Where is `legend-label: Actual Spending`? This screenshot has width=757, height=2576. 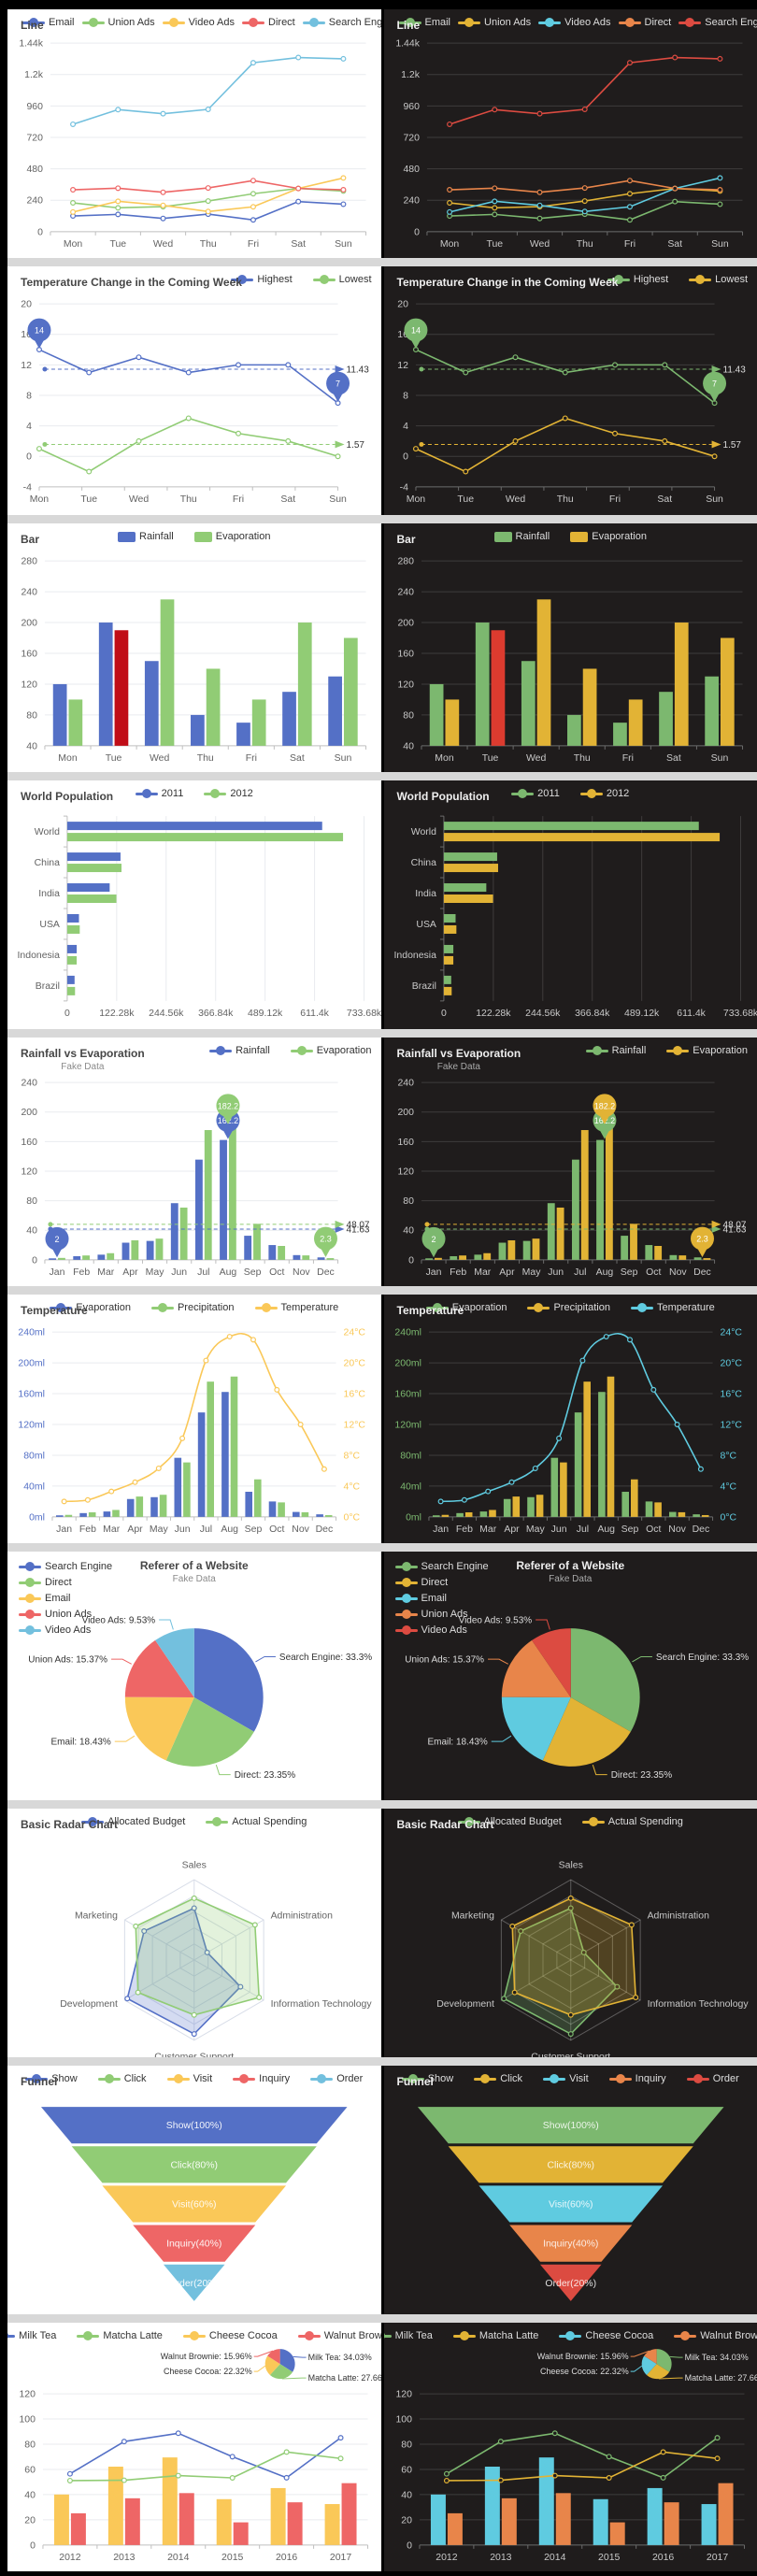
legend-label: Actual Spending is located at coordinates (269, 1821).